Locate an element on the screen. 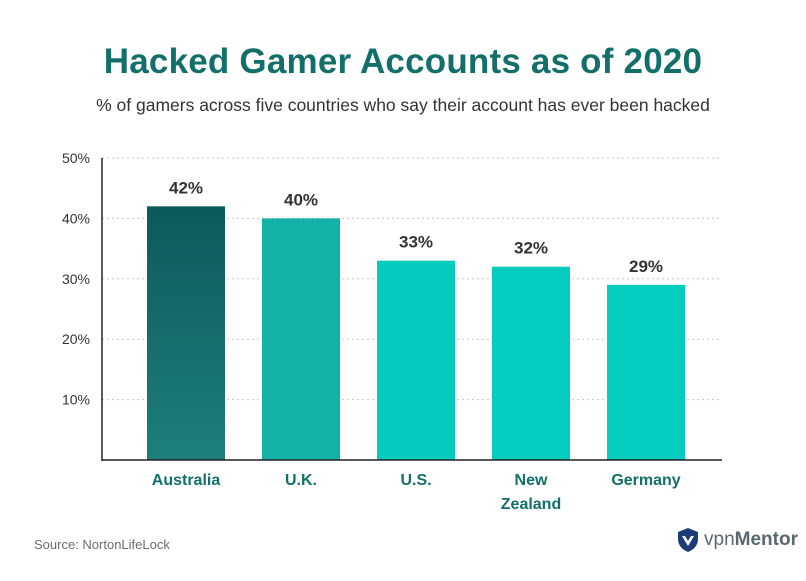 The height and width of the screenshot is (581, 806). bar-value-label: 40% is located at coordinates (301, 199).